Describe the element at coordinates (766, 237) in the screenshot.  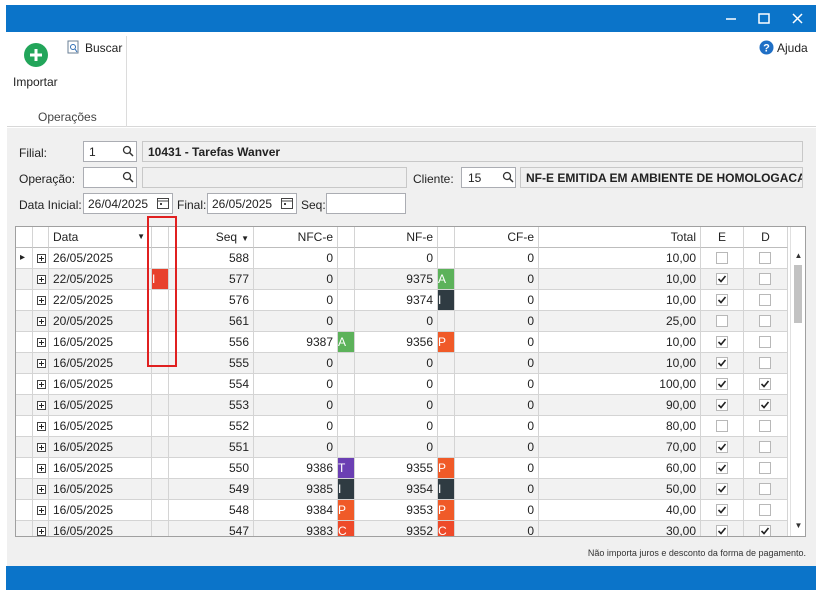
I see `column-header: D` at that location.